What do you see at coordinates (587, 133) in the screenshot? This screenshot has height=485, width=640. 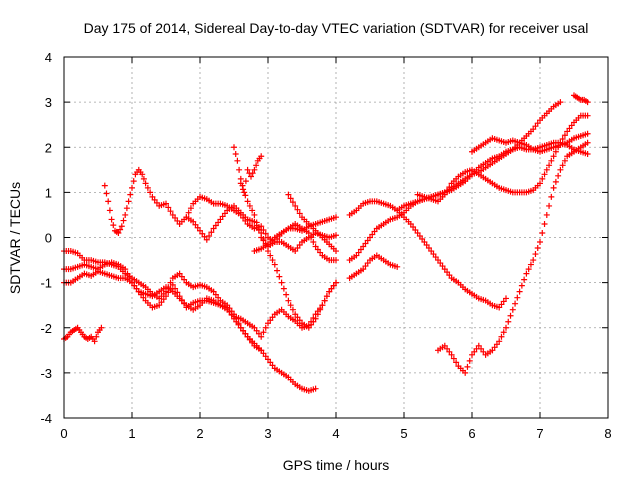 I see `data-point-p` at bounding box center [587, 133].